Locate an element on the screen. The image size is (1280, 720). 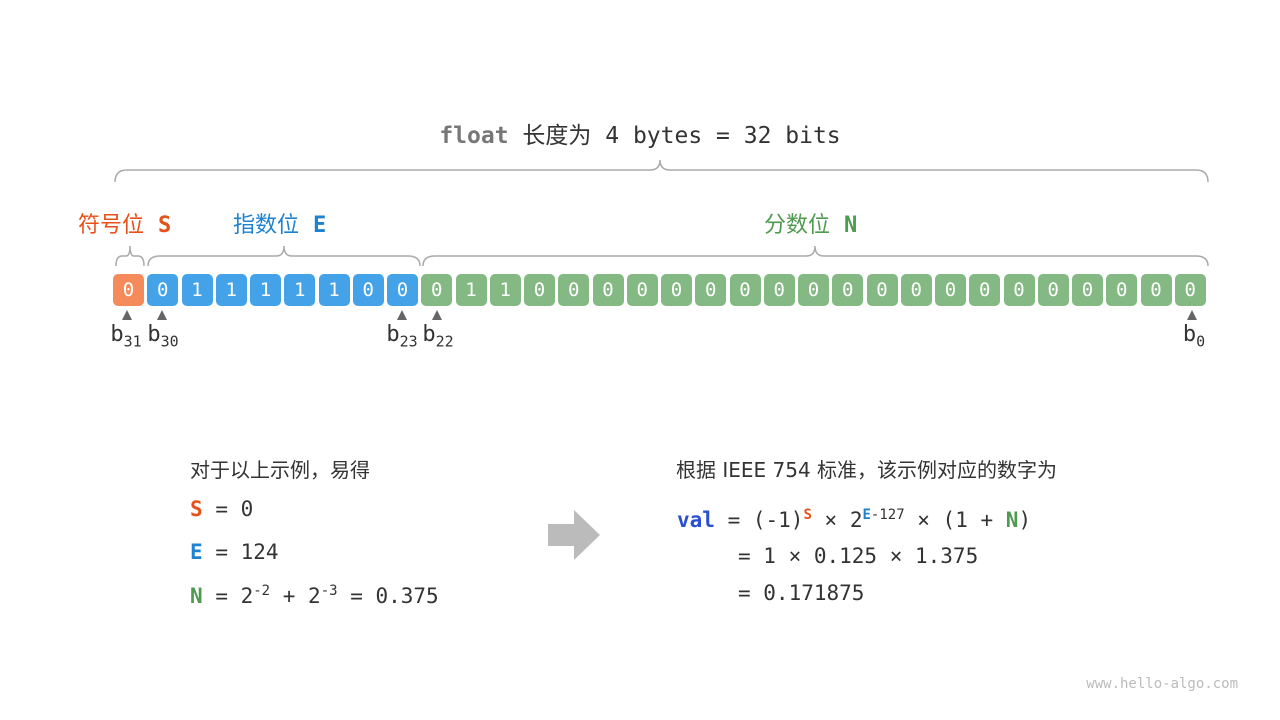
sign-label: 符号位 S is located at coordinates (125, 225).